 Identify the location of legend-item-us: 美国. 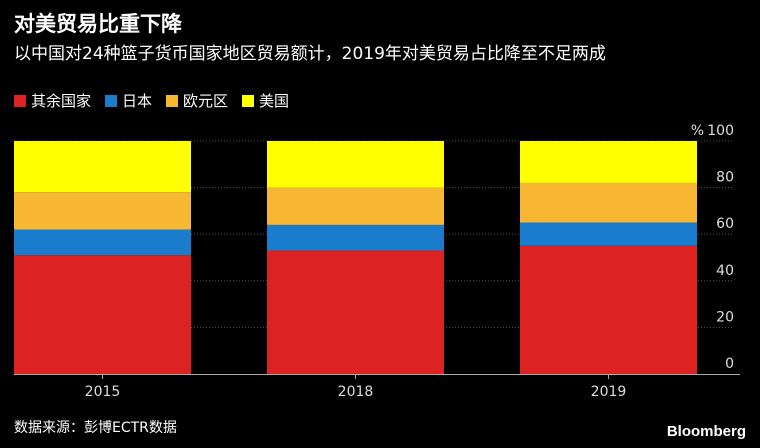
(265, 100).